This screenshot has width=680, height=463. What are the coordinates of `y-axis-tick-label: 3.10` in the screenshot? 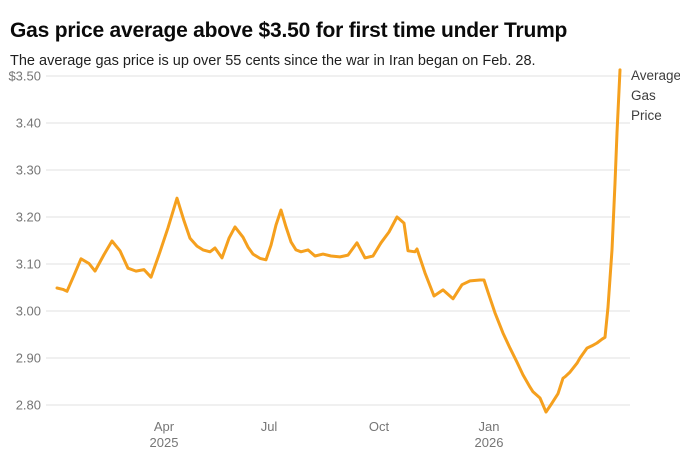 It's located at (28, 264).